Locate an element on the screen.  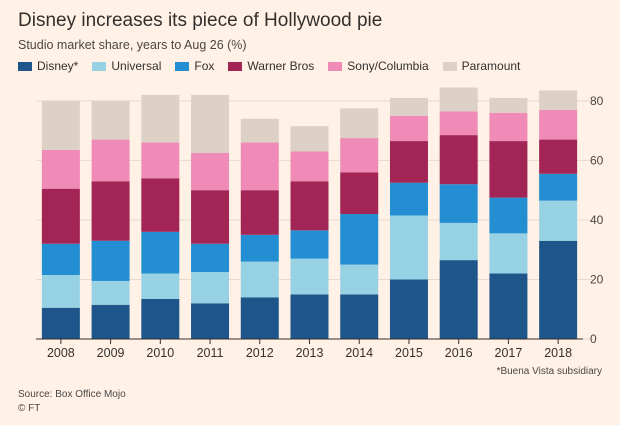
x-tick-label: 2018 is located at coordinates (558, 353).